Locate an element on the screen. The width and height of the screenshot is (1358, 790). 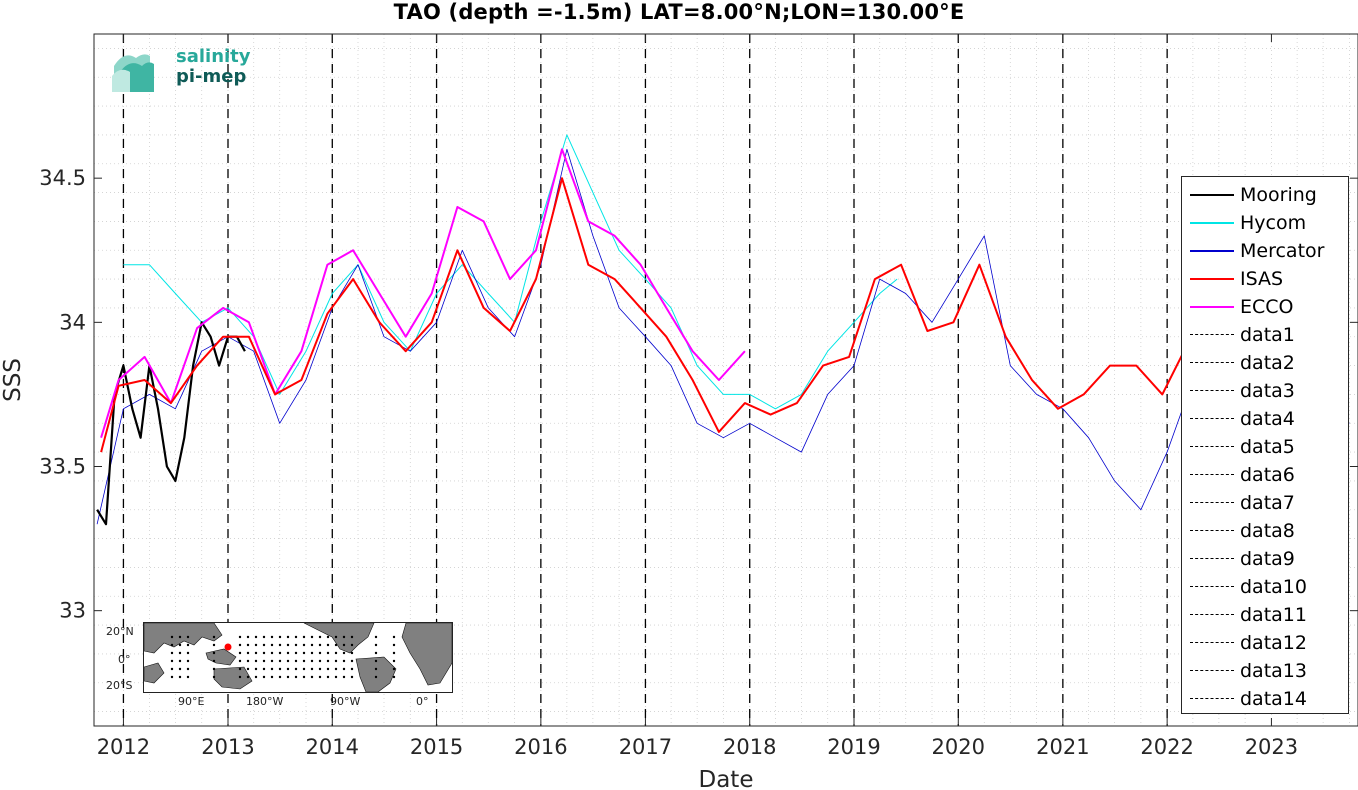
legend-item-hycom: Hycom is located at coordinates (1265, 223).